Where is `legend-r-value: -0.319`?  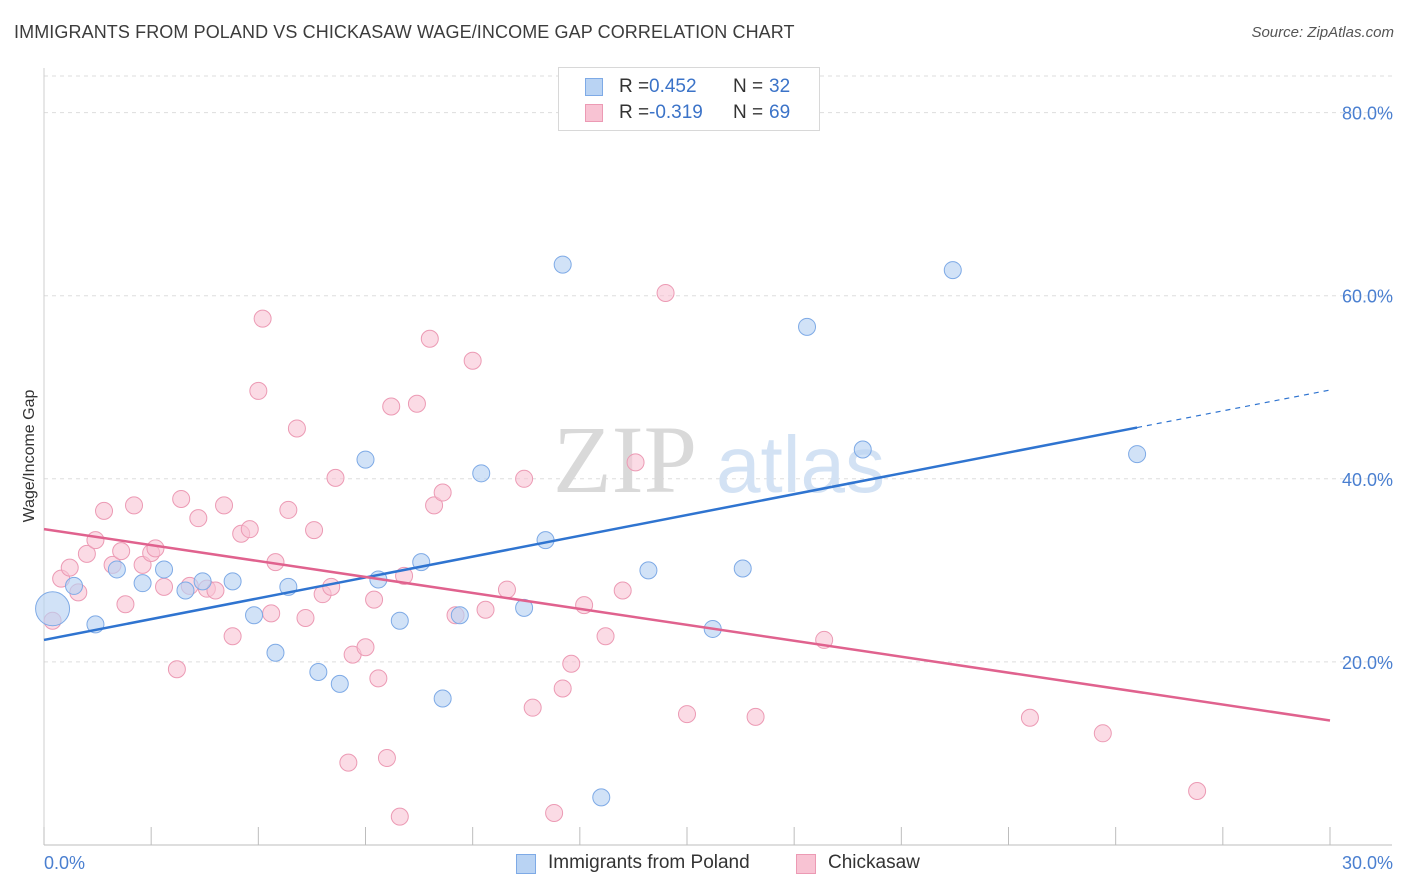
legend-r-value: -0.319 is located at coordinates (676, 112).